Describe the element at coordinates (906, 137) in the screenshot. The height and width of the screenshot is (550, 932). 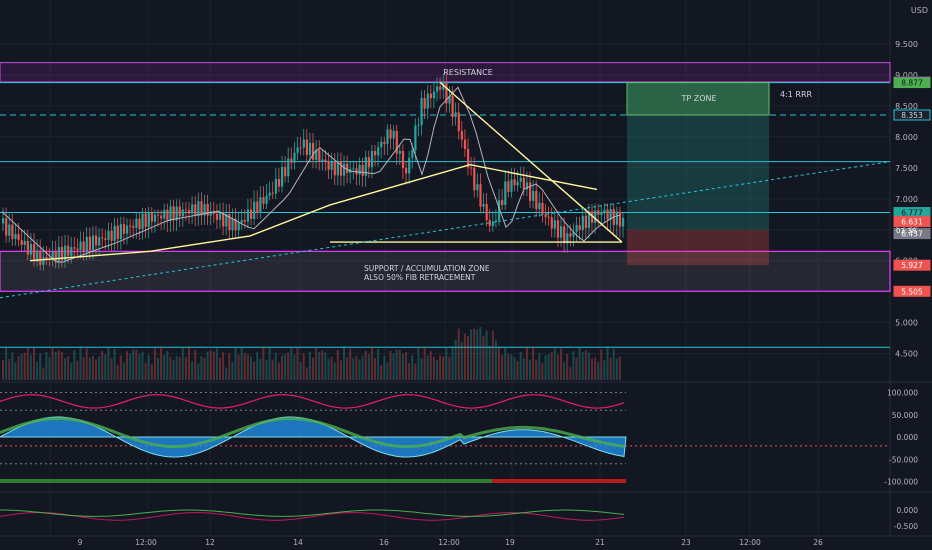
I see `price-tick-label: 8.000` at that location.